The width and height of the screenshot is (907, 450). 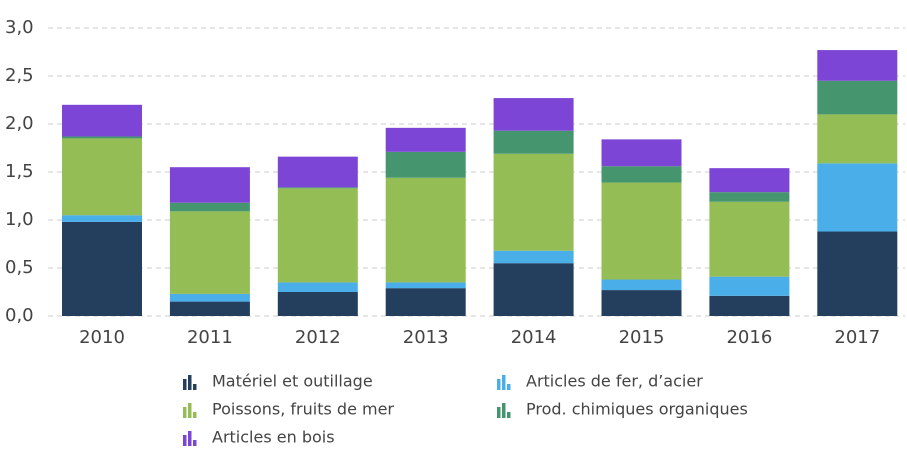 I want to click on y-tick-label: 0,5, so click(x=19, y=267).